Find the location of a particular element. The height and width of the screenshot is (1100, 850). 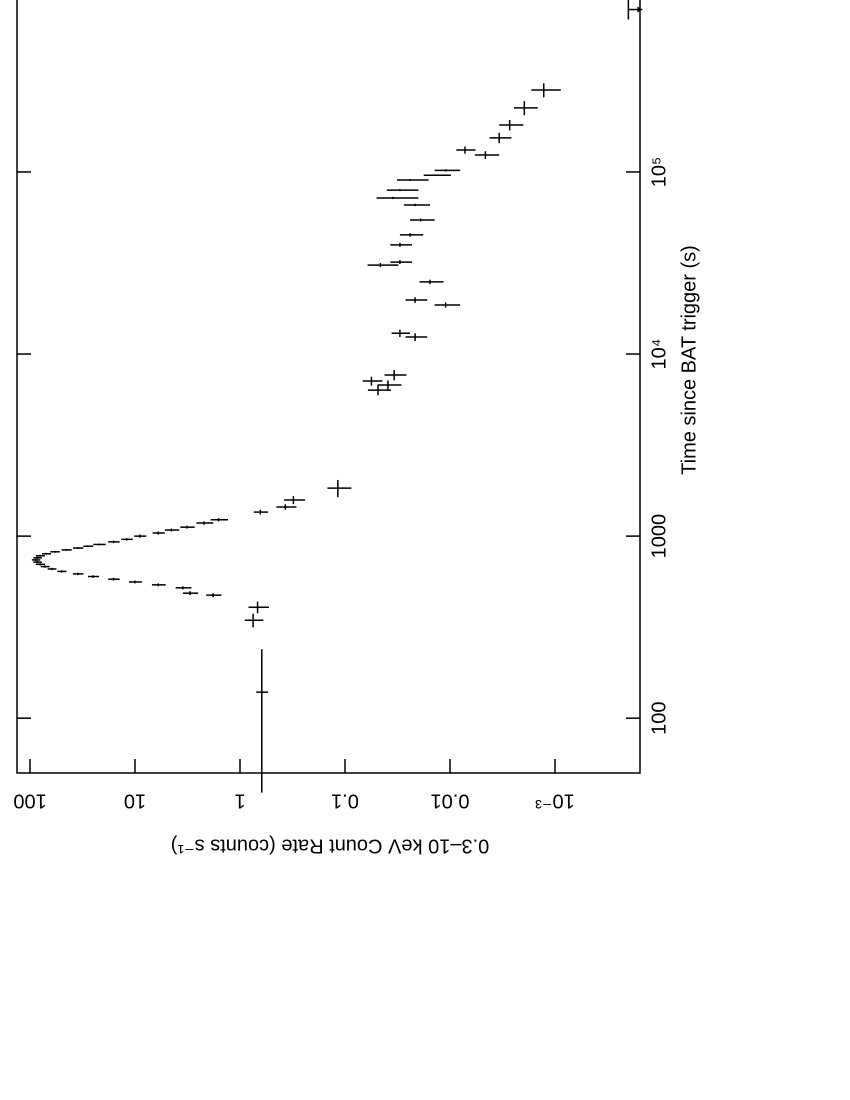

x-tick-label: 100 is located at coordinates (659, 718).